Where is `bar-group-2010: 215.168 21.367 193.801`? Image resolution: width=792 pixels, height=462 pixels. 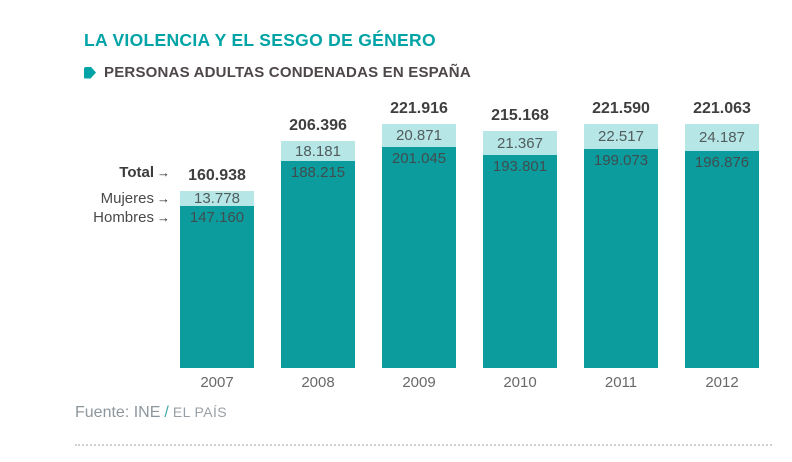 bar-group-2010: 215.168 21.367 193.801 is located at coordinates (520, 237).